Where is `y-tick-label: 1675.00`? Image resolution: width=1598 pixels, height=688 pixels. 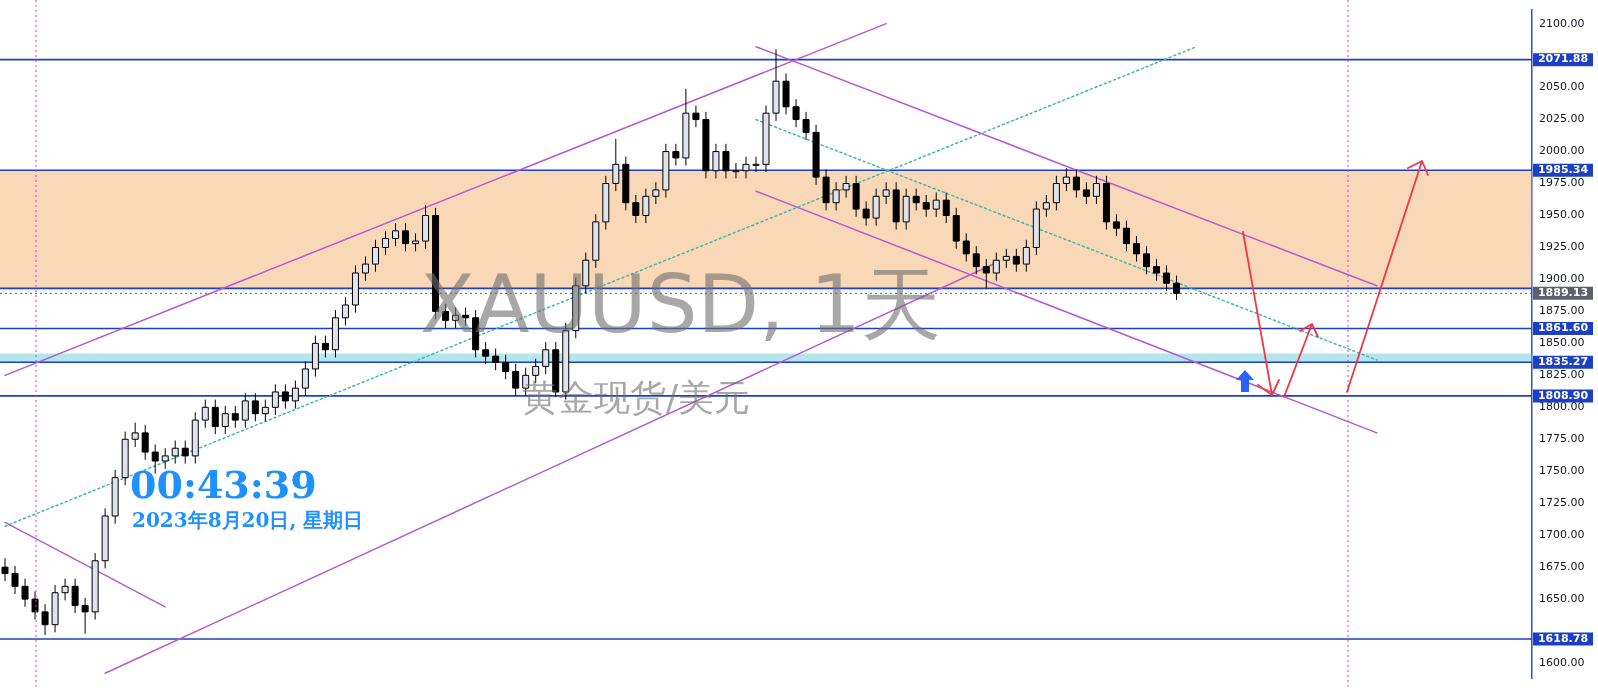
y-tick-label: 1675.00 is located at coordinates (1562, 567).